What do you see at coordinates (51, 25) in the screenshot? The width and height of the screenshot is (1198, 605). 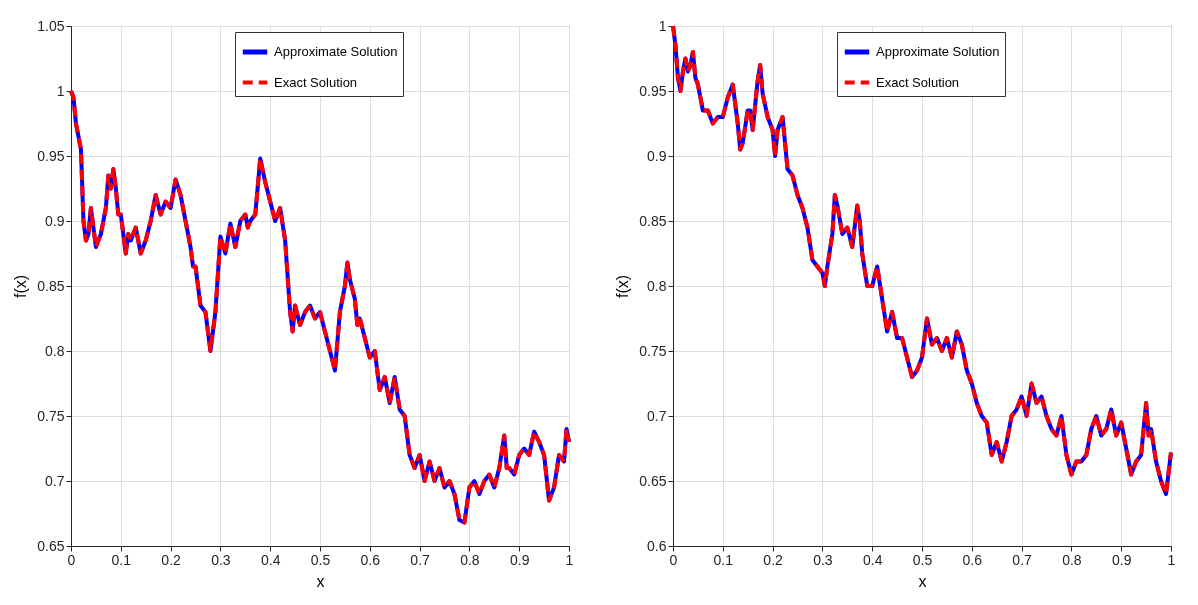 I see `y-tick-label: 1.05` at bounding box center [51, 25].